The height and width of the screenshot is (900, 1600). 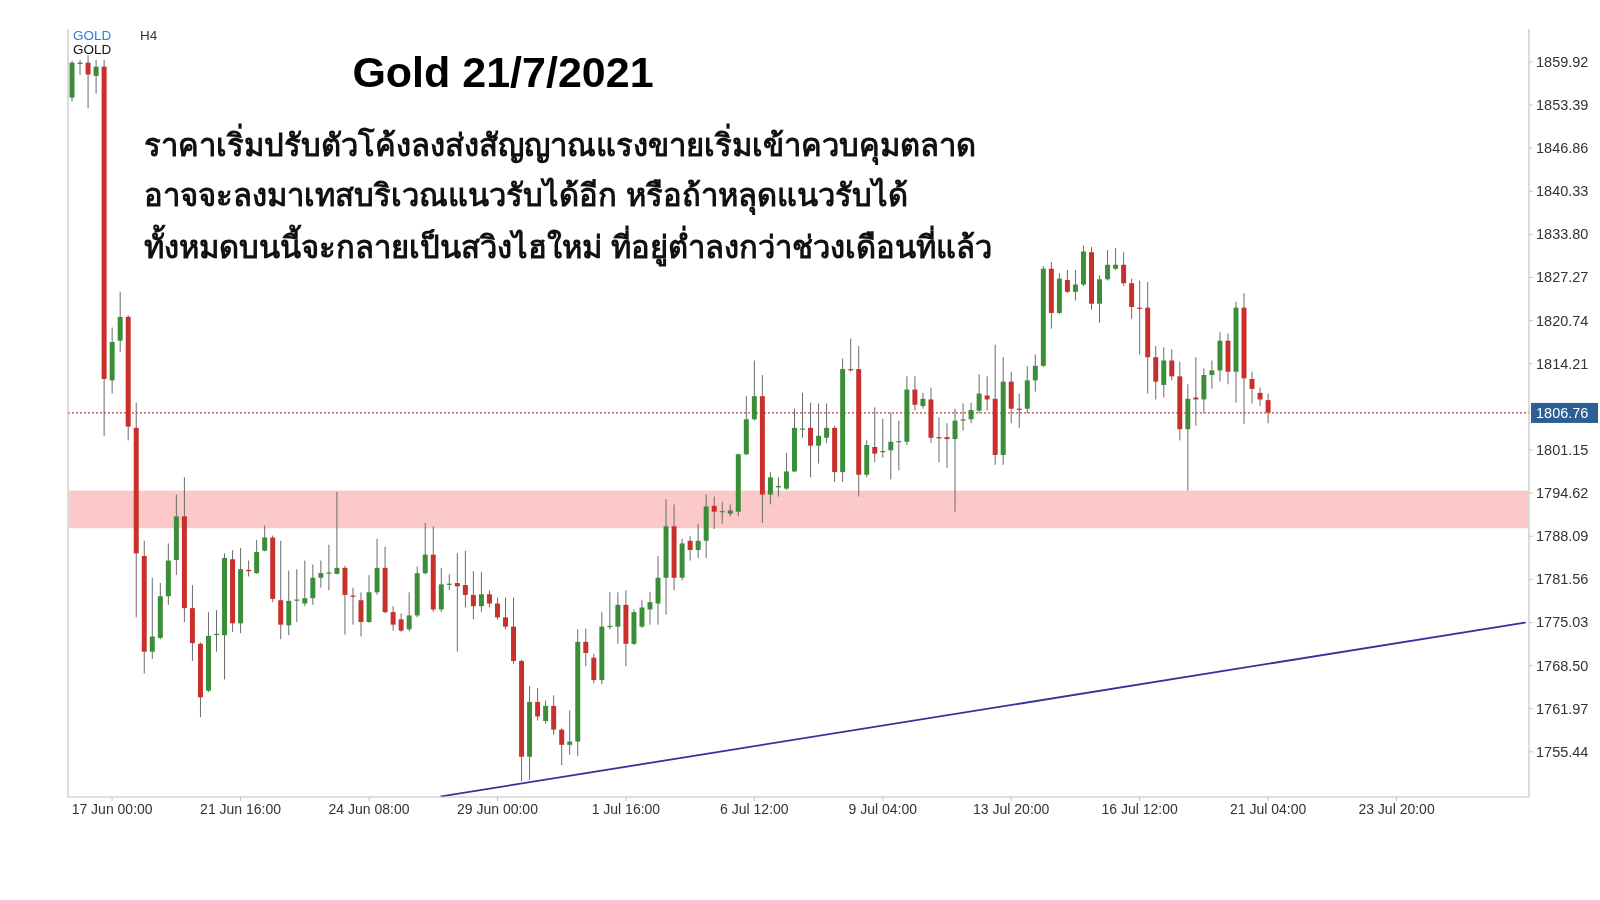 What do you see at coordinates (526, 196) in the screenshot?
I see `annotation: อาจจะลงมาเทสบริเวณแนวรับได้อีก หรือถ้าหลุดแนวรับได้` at bounding box center [526, 196].